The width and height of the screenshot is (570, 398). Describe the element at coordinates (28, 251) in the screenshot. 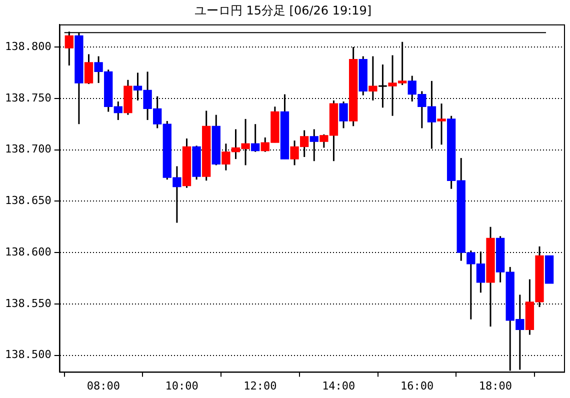

I see `y-tick-label: 138.600` at that location.